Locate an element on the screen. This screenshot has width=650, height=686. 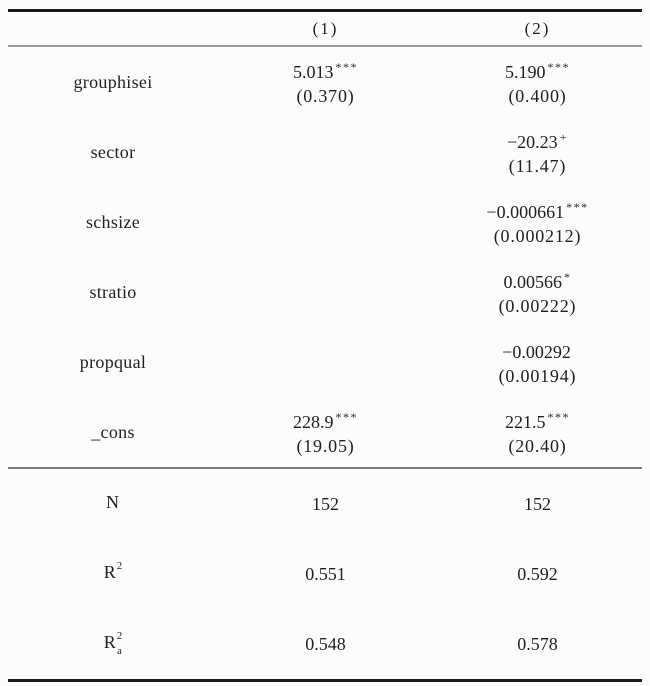
coefficient: 5.013 is located at coordinates (313, 72).